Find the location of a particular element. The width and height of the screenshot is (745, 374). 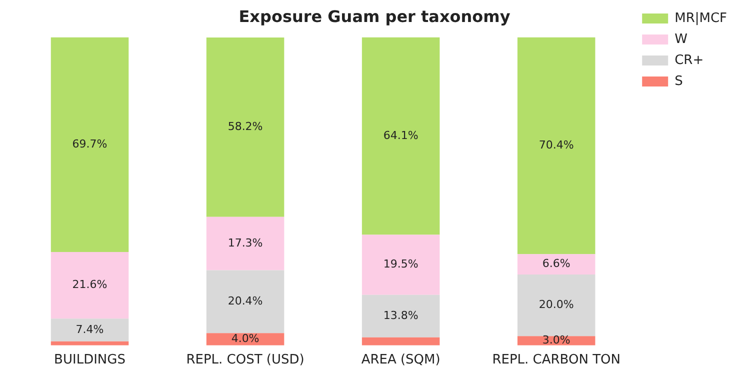

x-tick-label: BUILDINGS is located at coordinates (90, 360).